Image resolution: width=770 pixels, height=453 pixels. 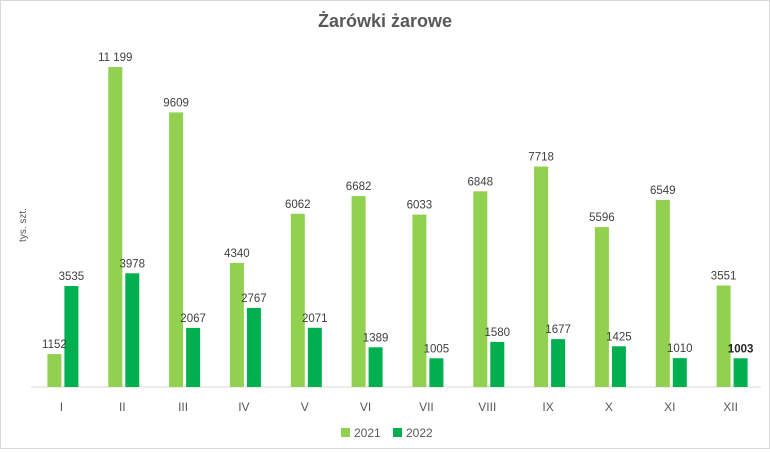 What do you see at coordinates (601, 307) in the screenshot?
I see `bar-2021-X` at bounding box center [601, 307].